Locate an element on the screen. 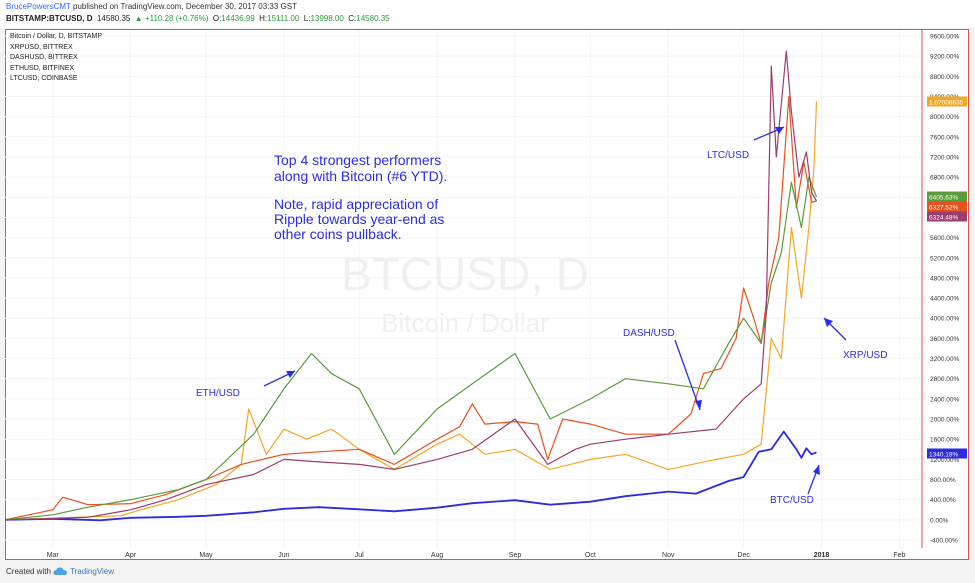 This screenshot has height=583, width=975. close-value: 14580.35 is located at coordinates (373, 18).